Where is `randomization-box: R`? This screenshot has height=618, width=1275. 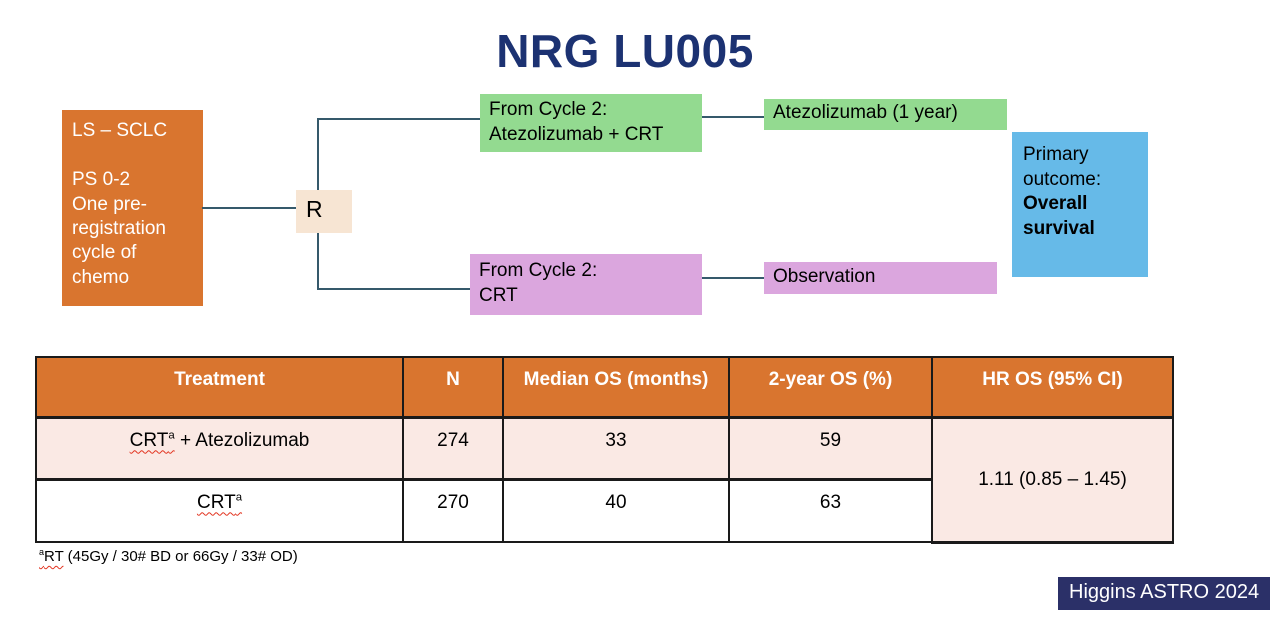 randomization-box: R is located at coordinates (324, 211).